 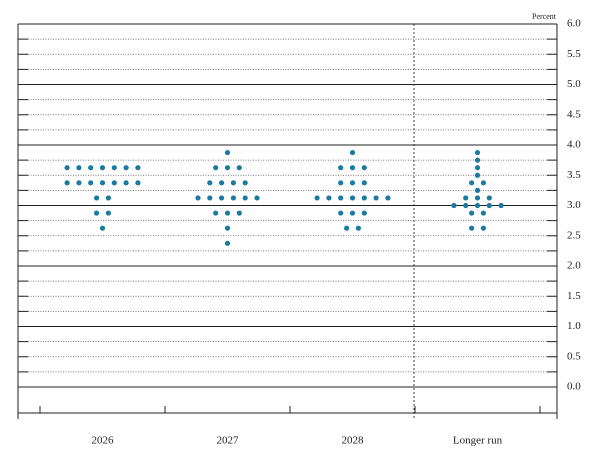 I want to click on y-tick-label: 0.0, so click(x=574, y=387).